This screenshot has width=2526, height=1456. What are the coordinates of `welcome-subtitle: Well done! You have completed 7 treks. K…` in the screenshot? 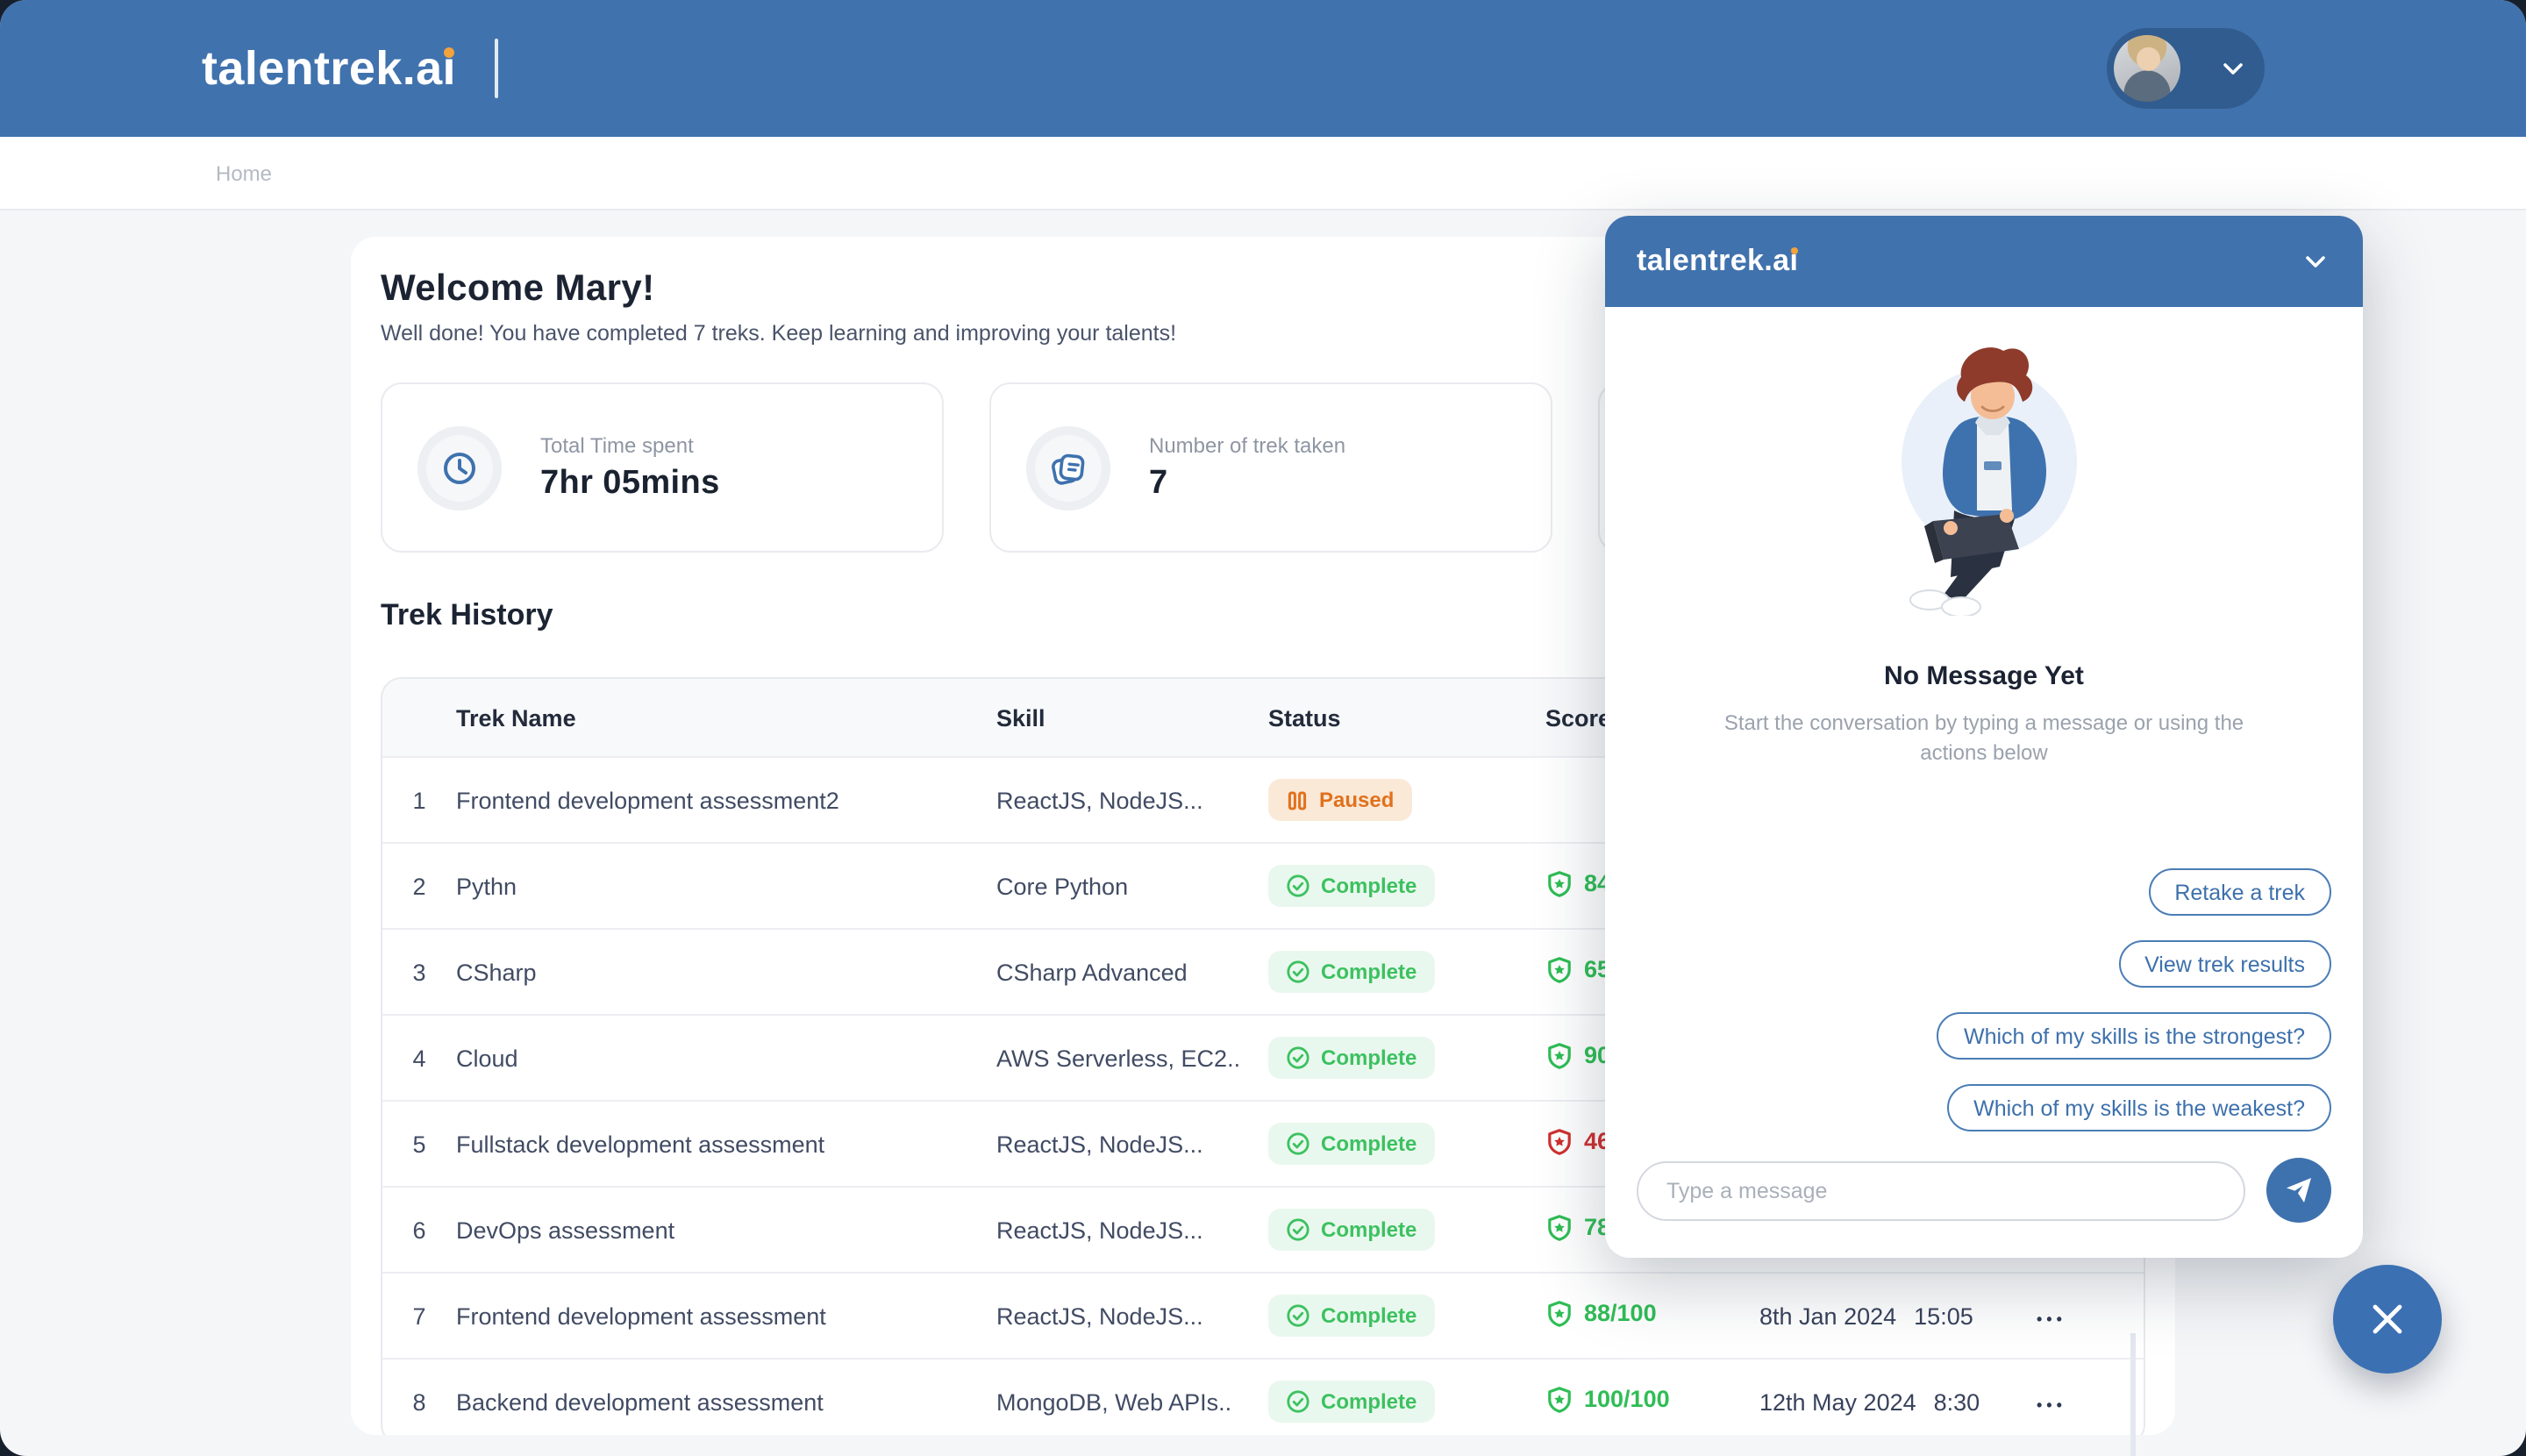 It's located at (779, 333).